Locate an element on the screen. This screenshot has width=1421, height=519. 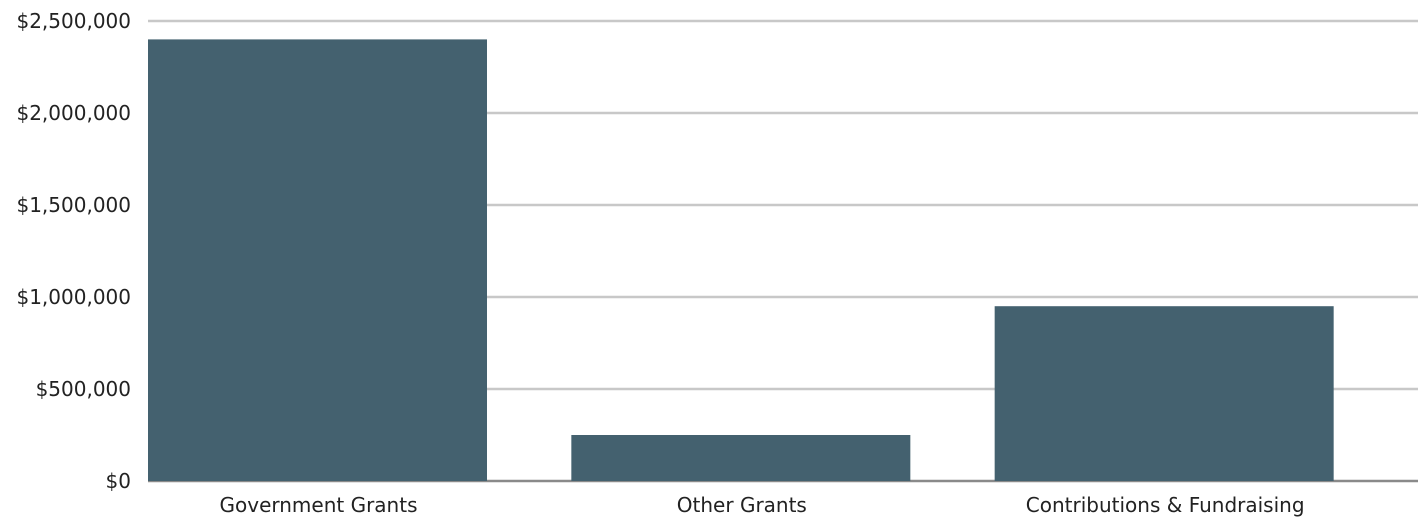
x-tick-label: Contributions & Fundraising is located at coordinates (1165, 505).